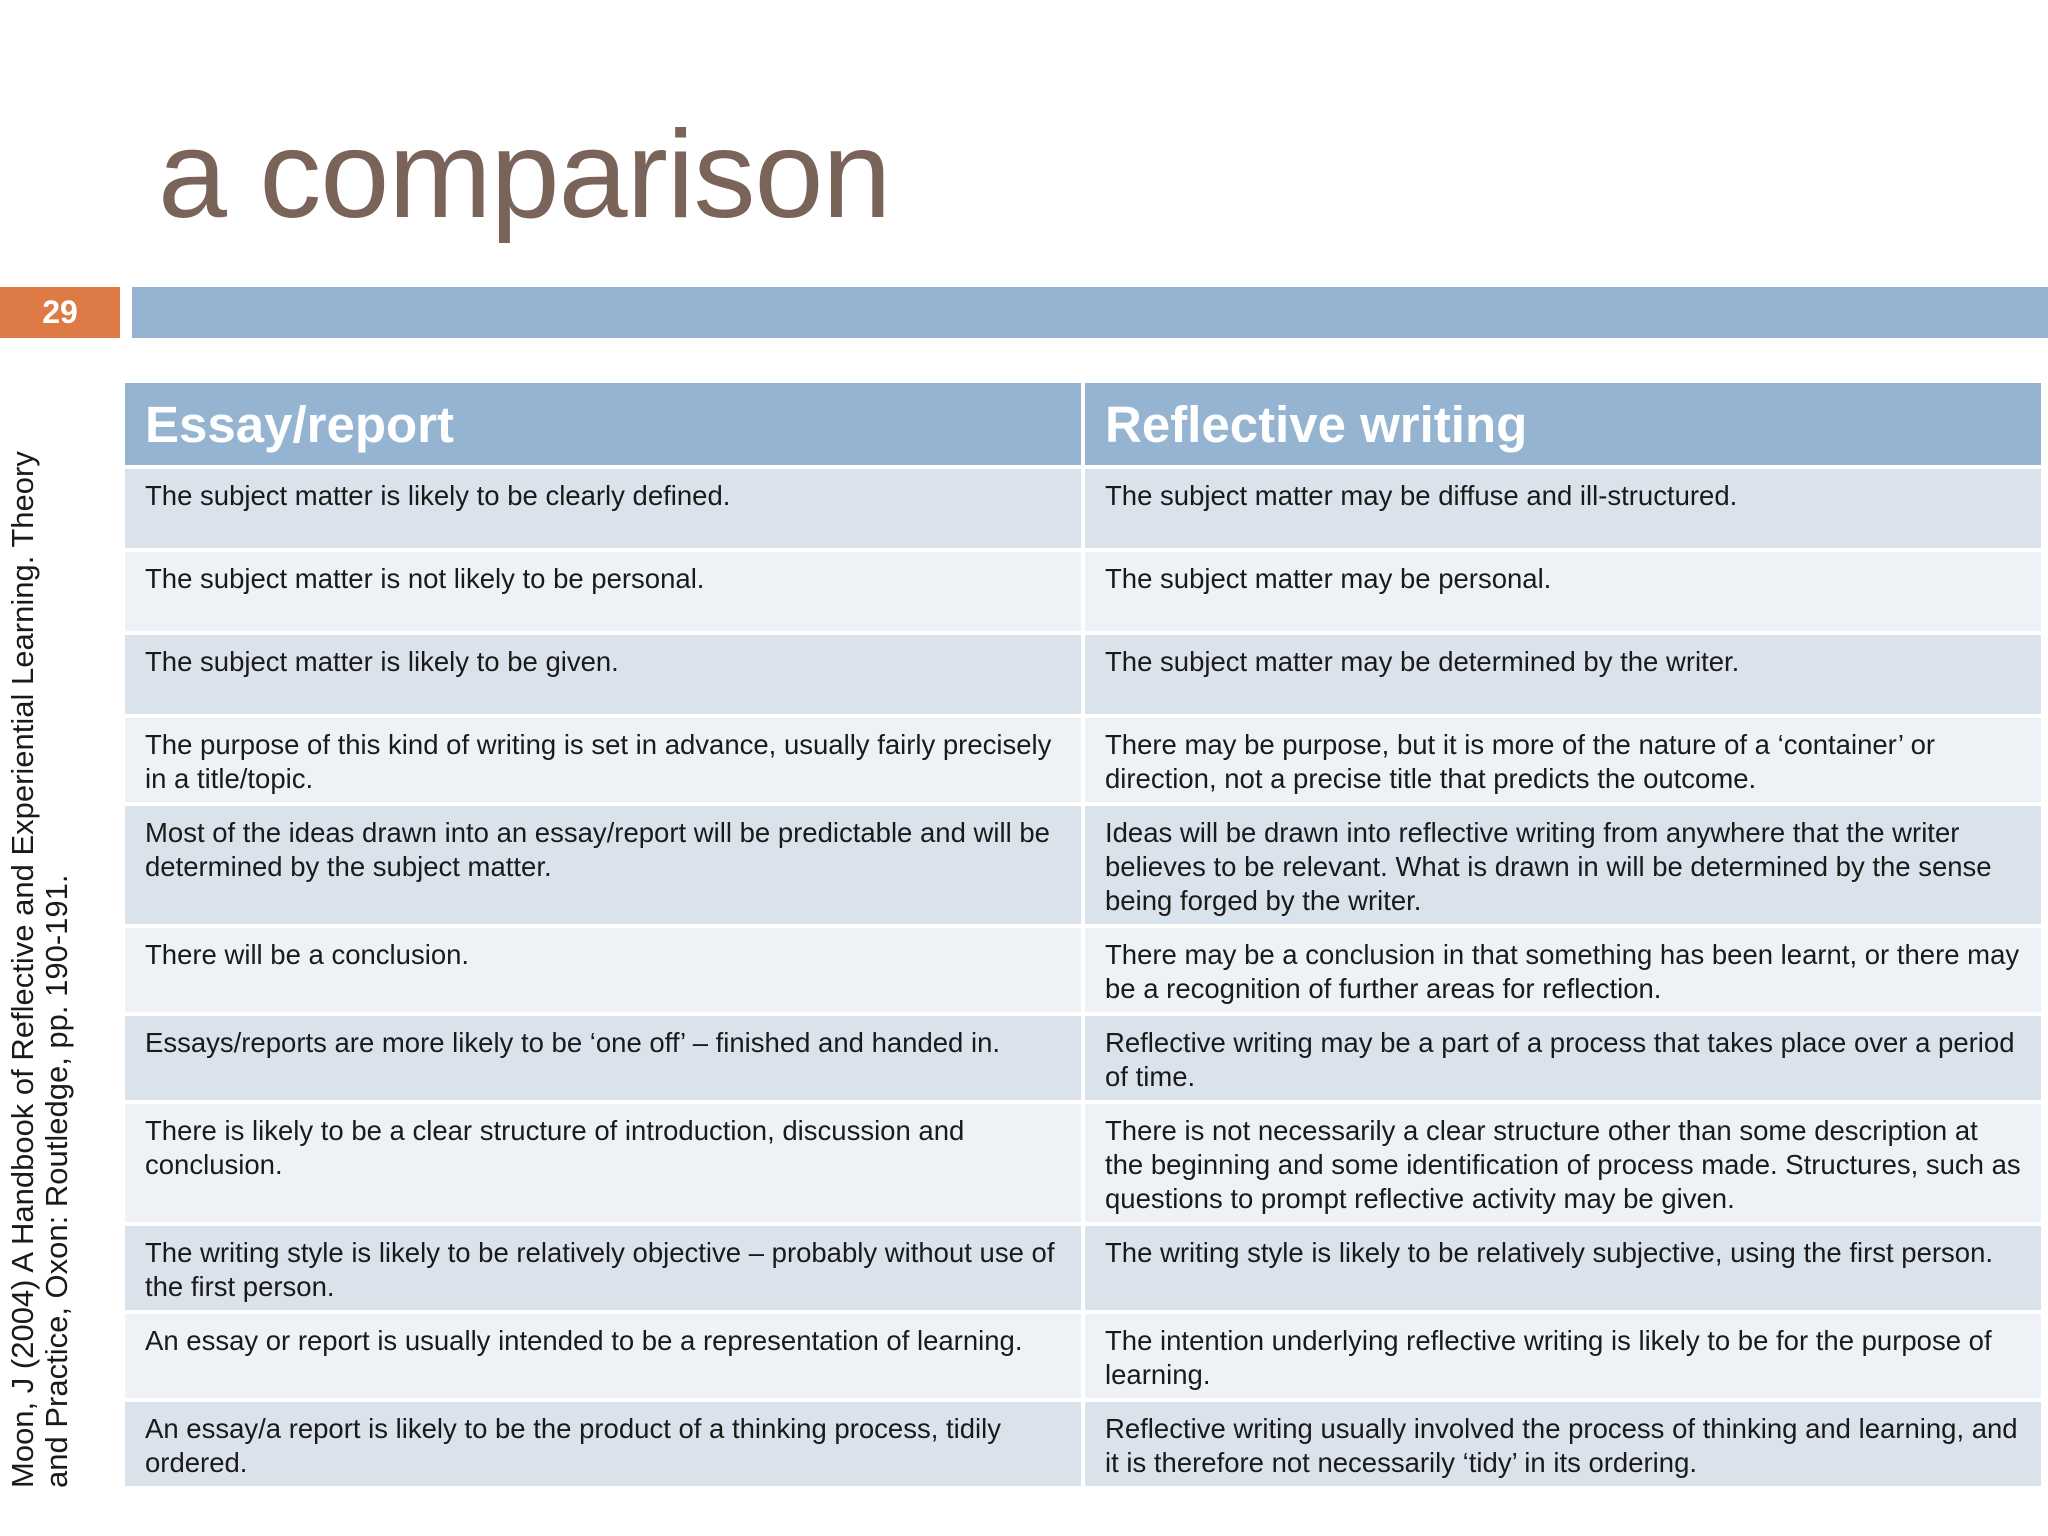 The width and height of the screenshot is (2048, 1536). I want to click on header-divider-bar, so click(1090, 312).